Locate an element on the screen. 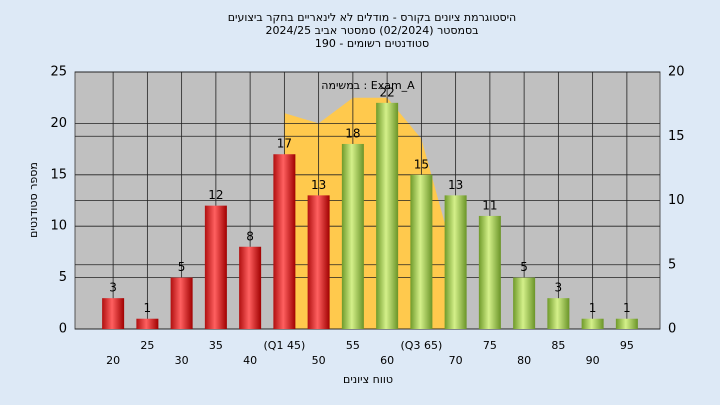 The height and width of the screenshot is (409, 720). data-label: 8 is located at coordinates (250, 236).